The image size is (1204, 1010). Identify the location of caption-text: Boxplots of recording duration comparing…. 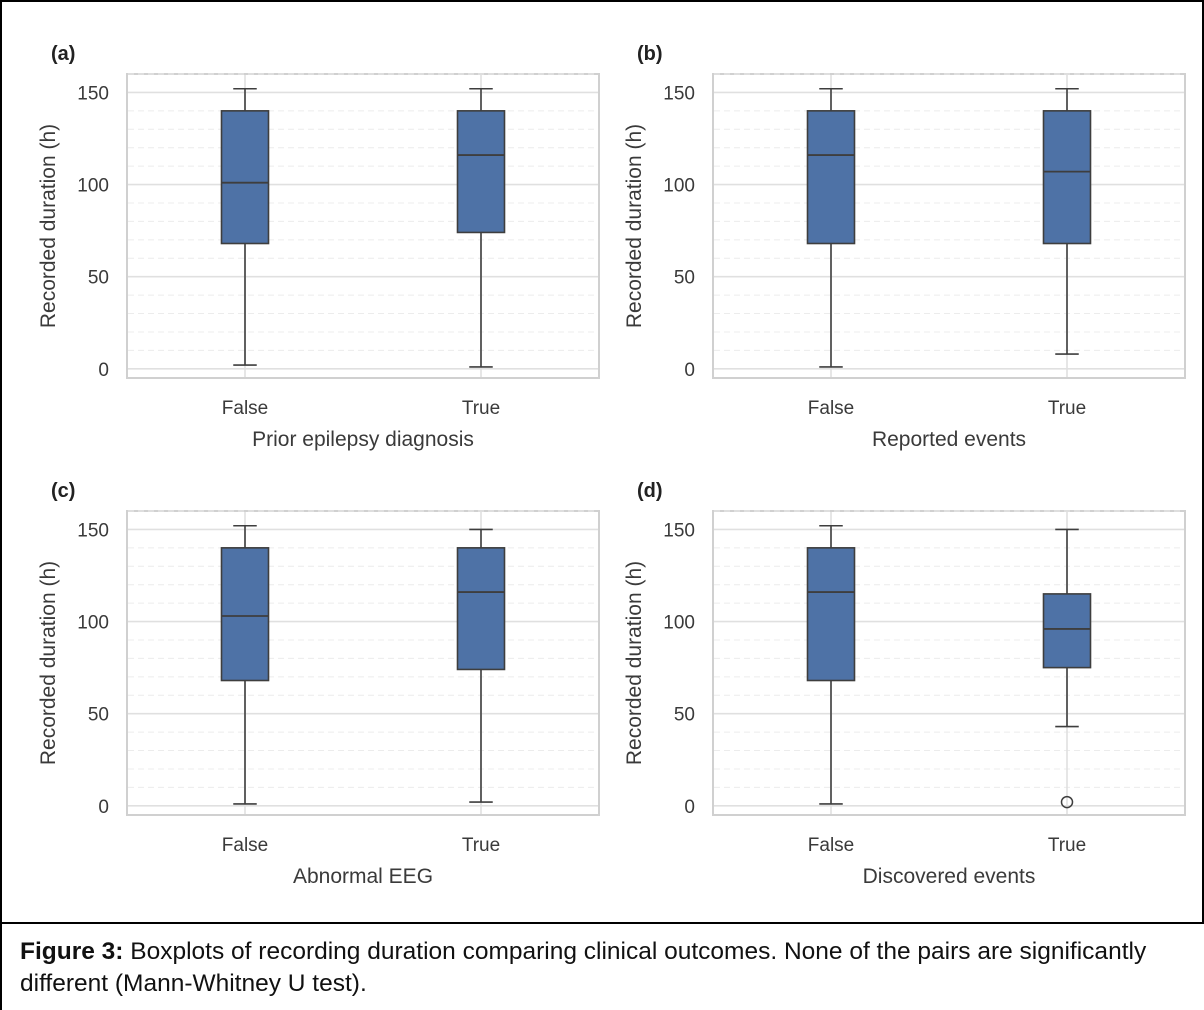
(583, 967).